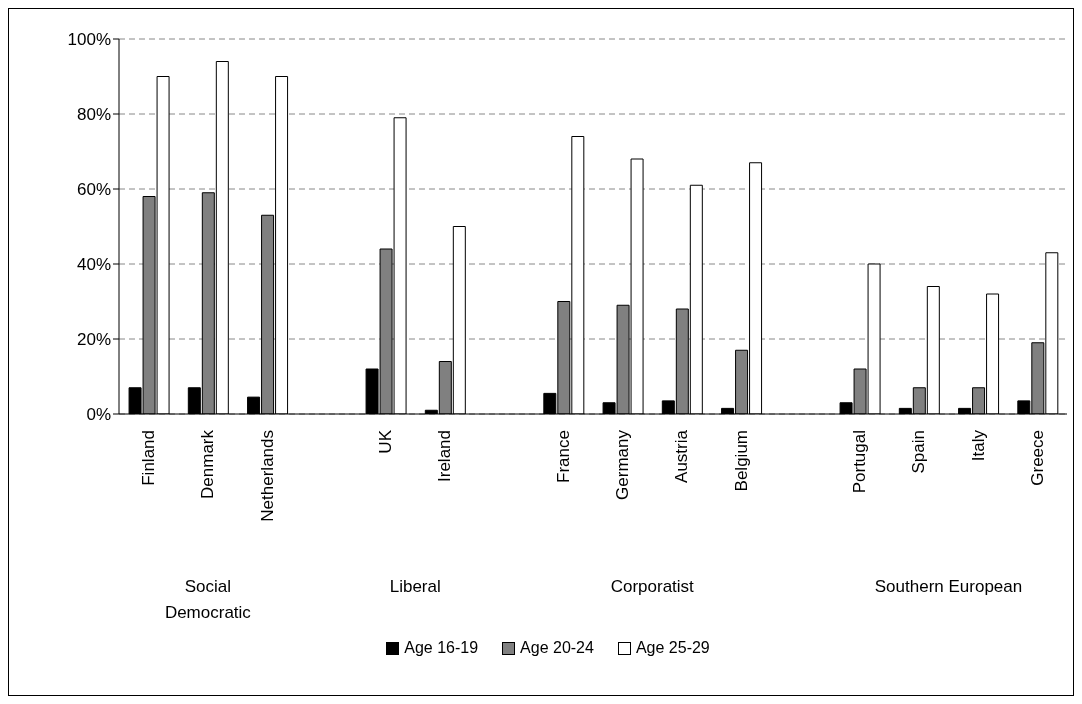 This screenshot has height=704, width=1082. I want to click on x-tick-label: Germany, so click(623, 464).